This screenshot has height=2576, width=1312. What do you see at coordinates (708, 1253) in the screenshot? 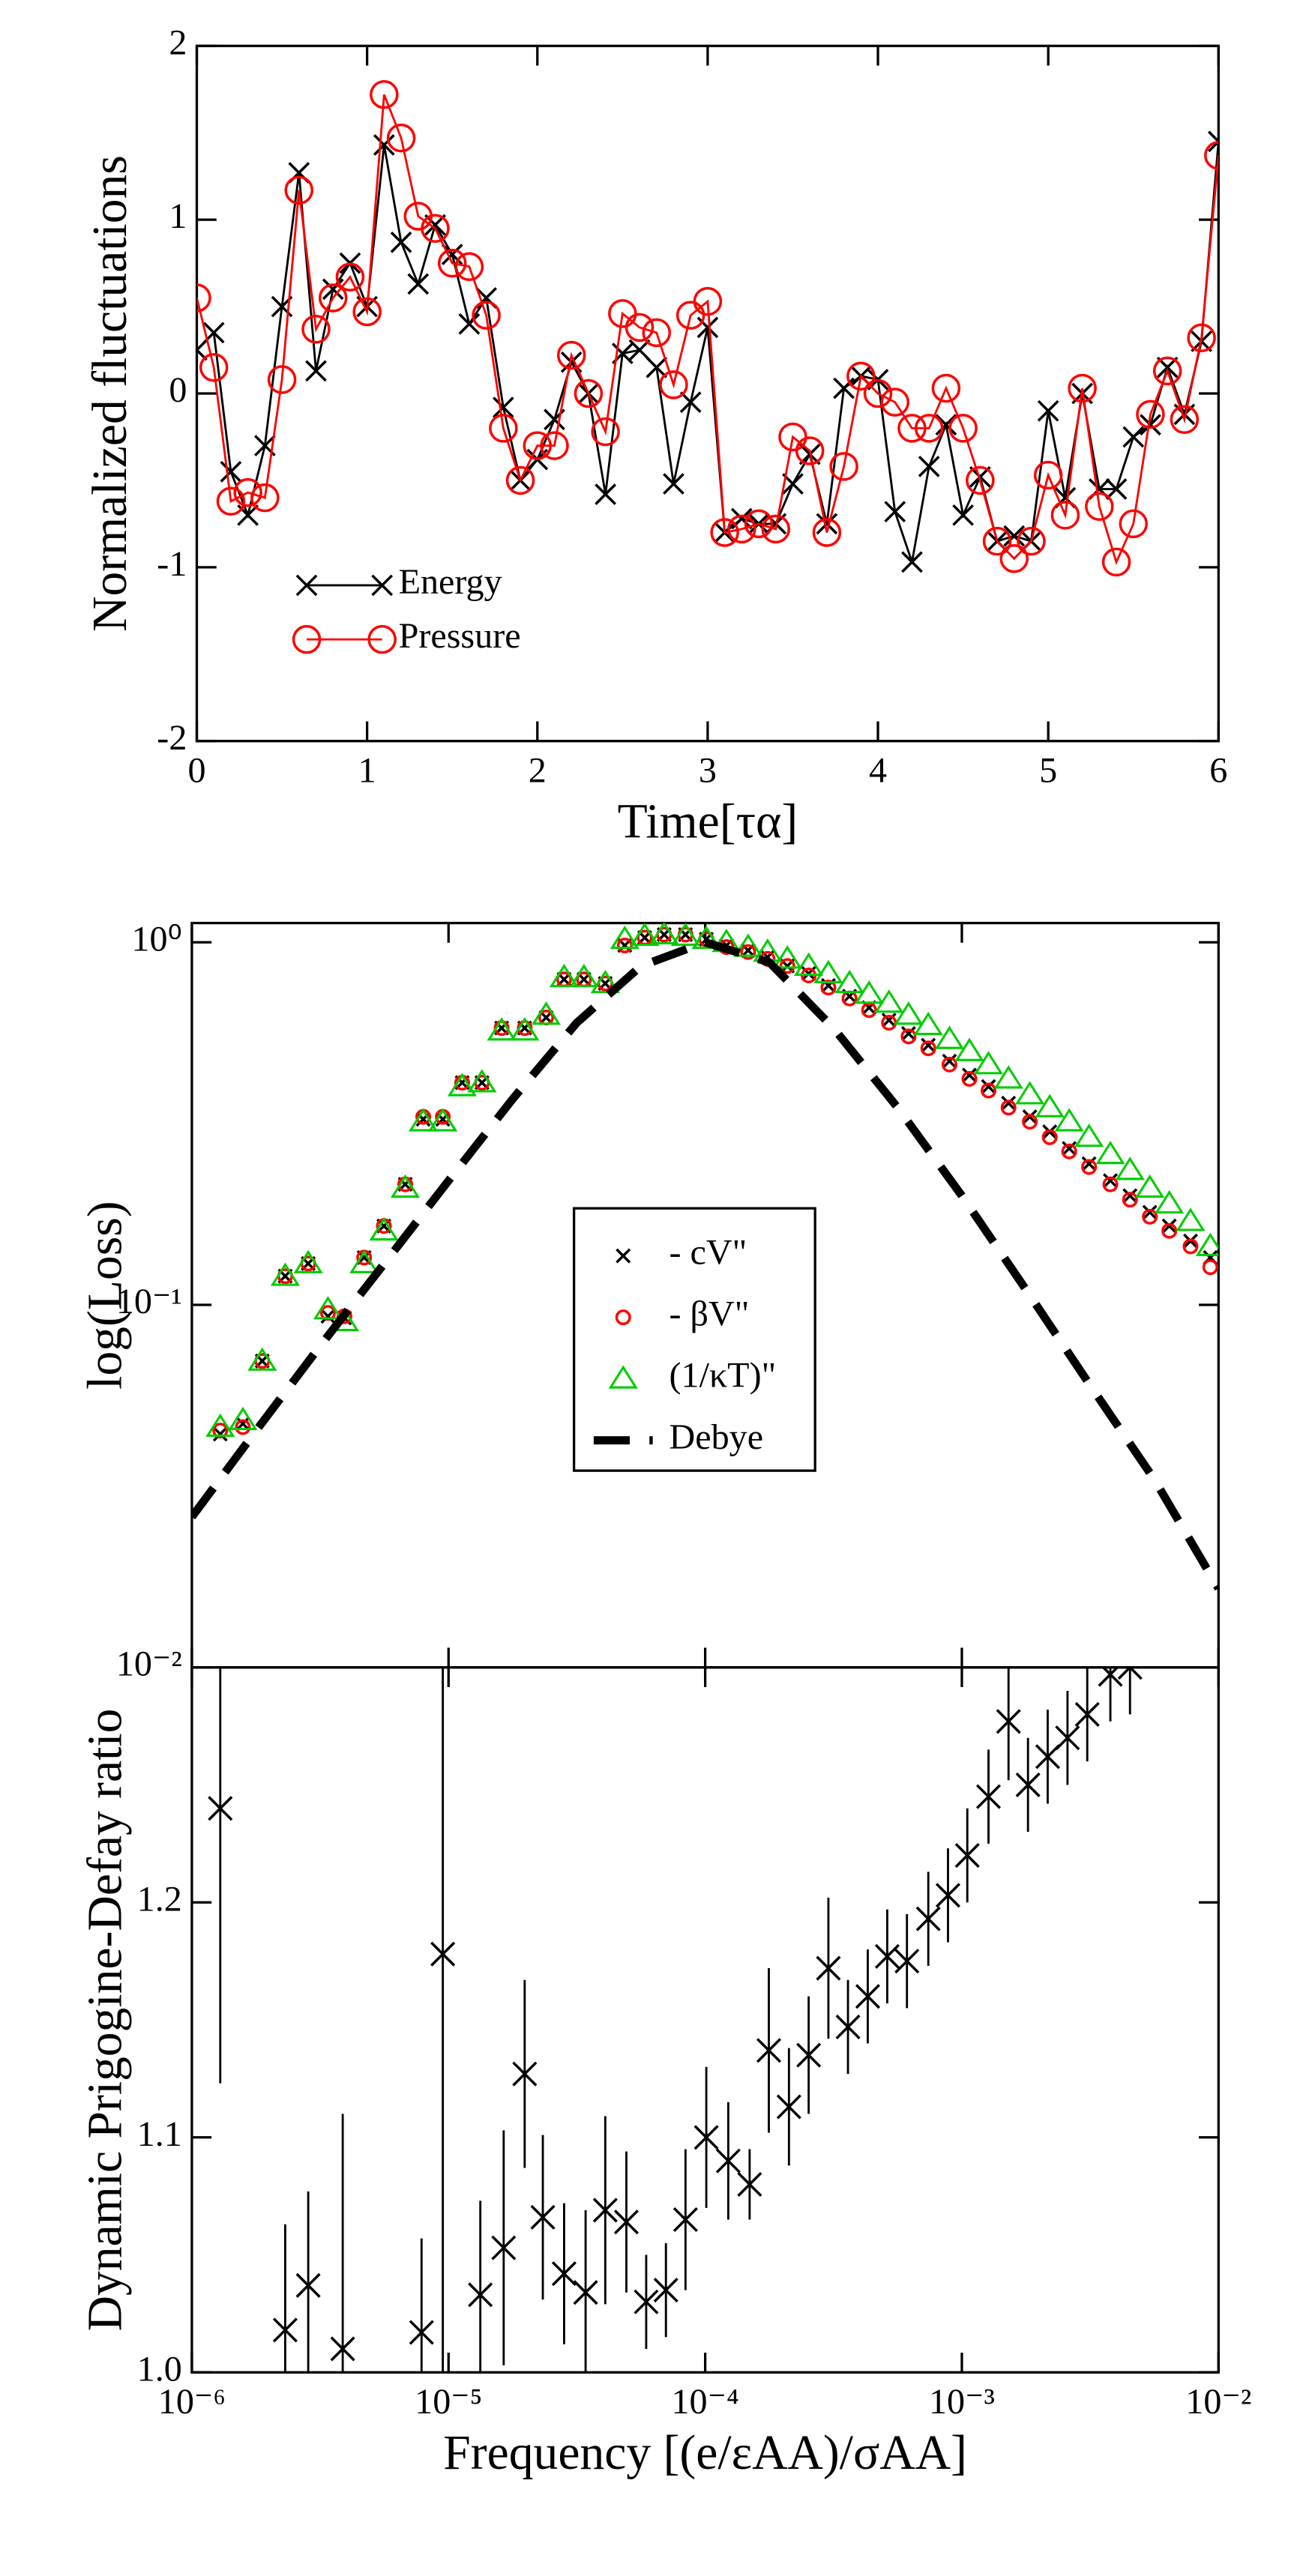
I see `legend-label: - cV"` at bounding box center [708, 1253].